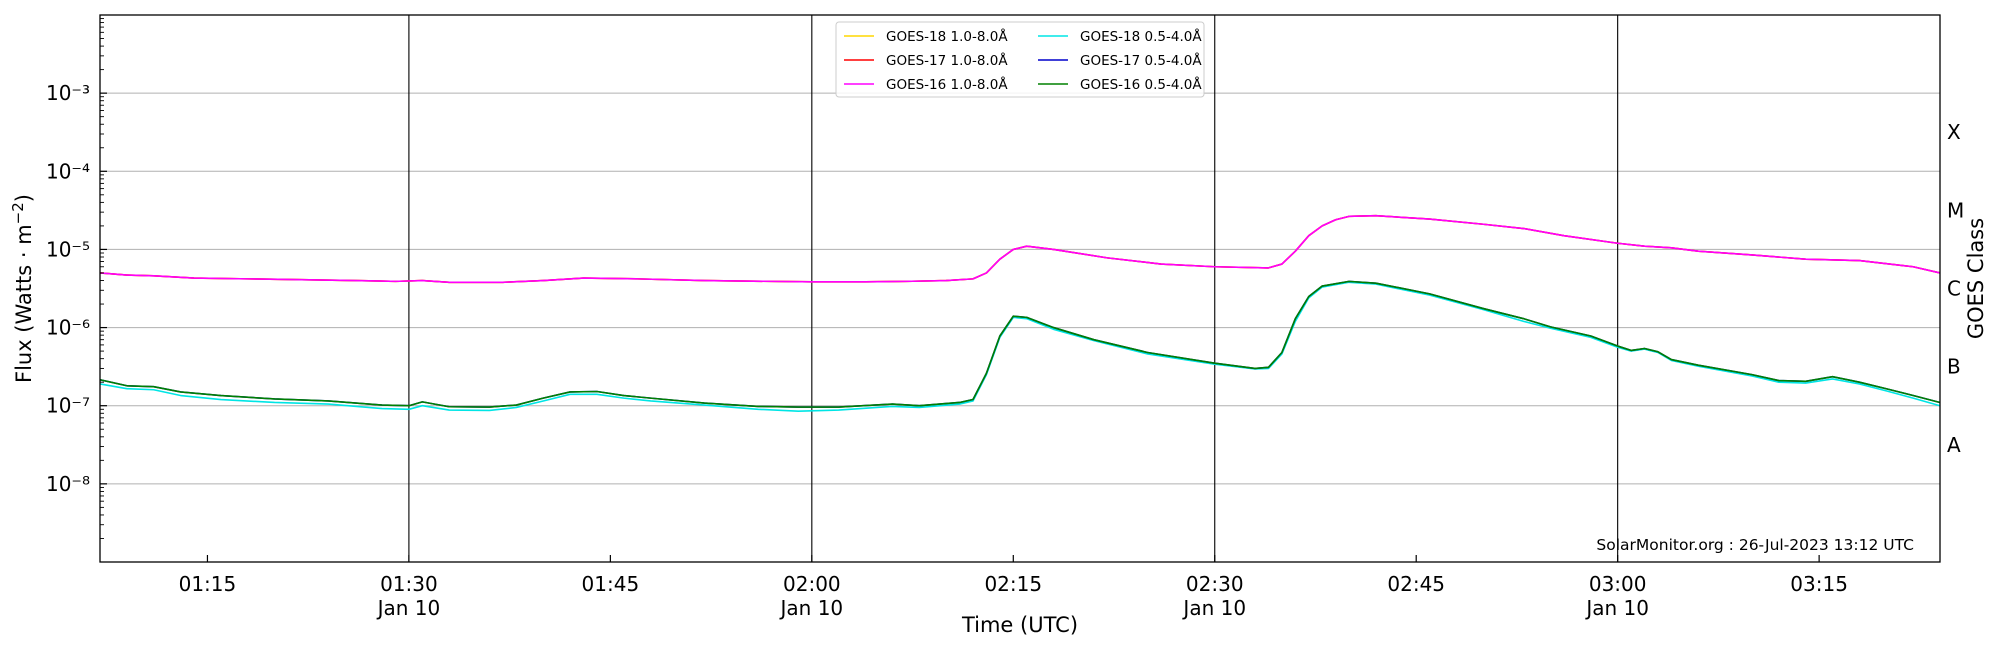  What do you see at coordinates (1819, 584) in the screenshot?
I see `x-tick-label: 03:15` at bounding box center [1819, 584].